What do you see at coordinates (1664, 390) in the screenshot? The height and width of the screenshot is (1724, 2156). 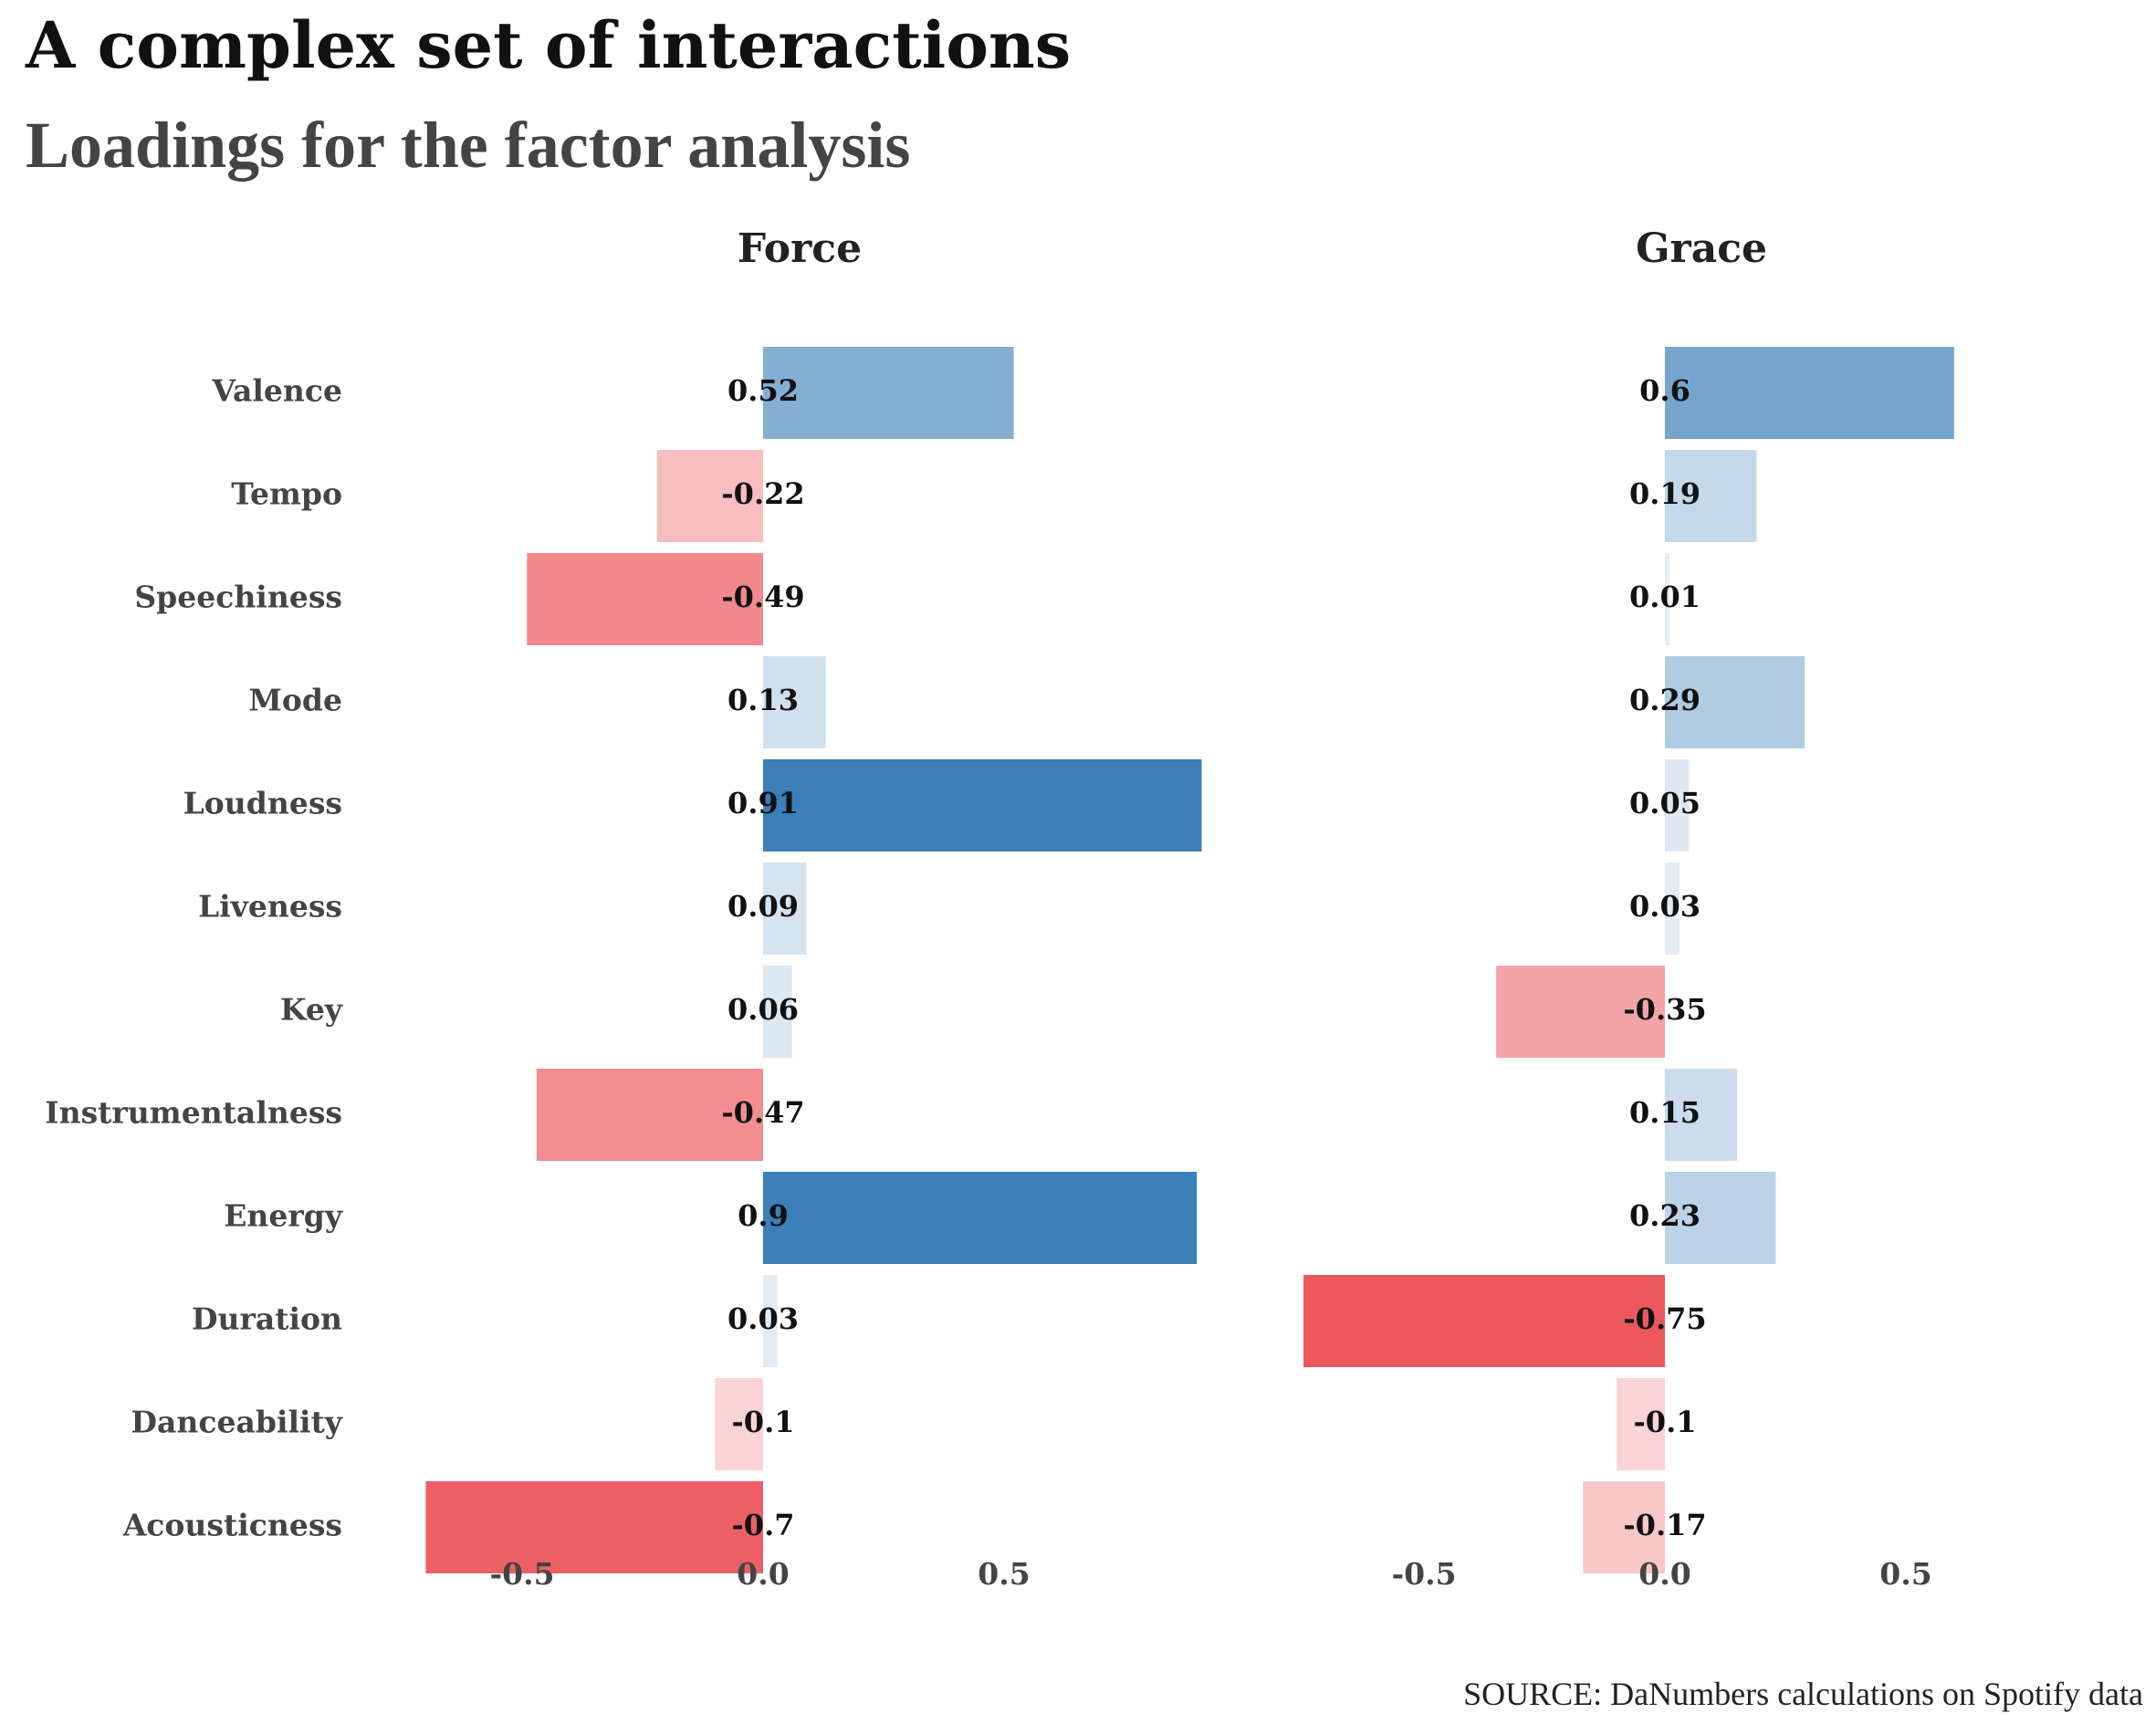 I see `value-label-grace-valence: 0.6` at bounding box center [1664, 390].